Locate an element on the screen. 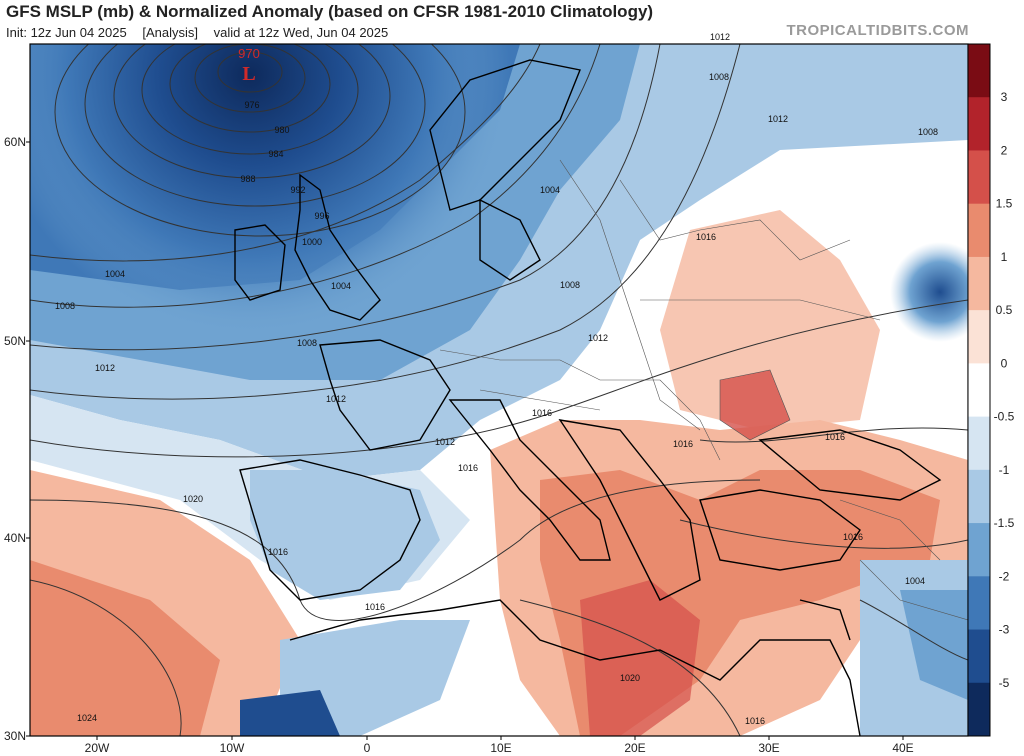 The image size is (1024, 756). colorbar-label: -5 is located at coordinates (1004, 683).